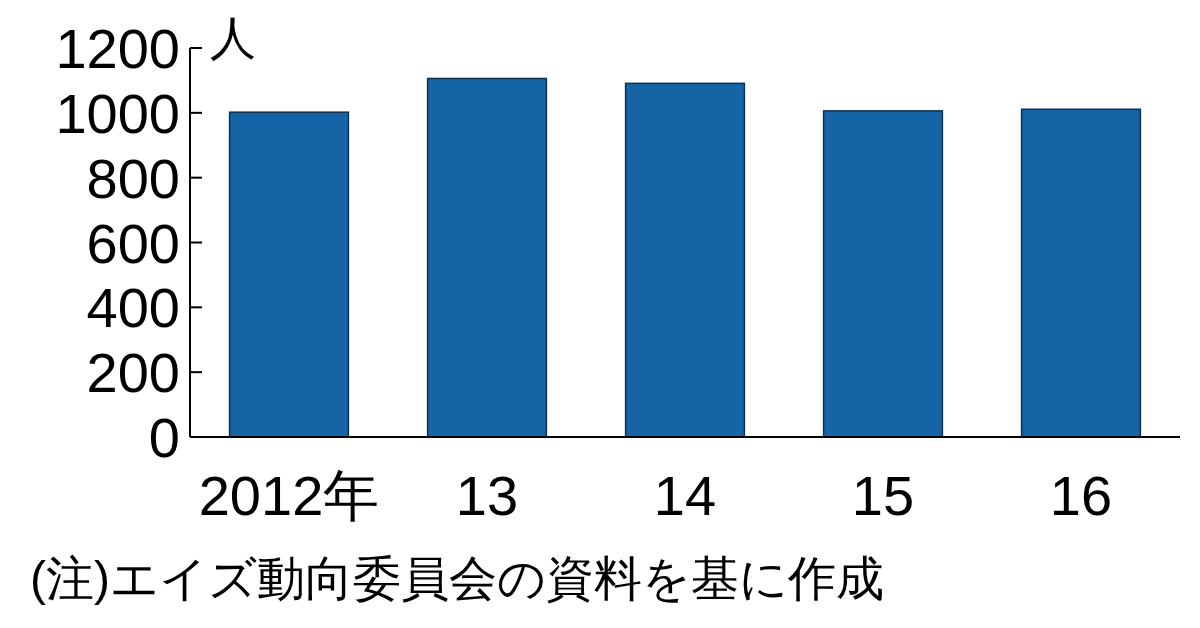  I want to click on y-tick-label: 400, so click(133, 308).